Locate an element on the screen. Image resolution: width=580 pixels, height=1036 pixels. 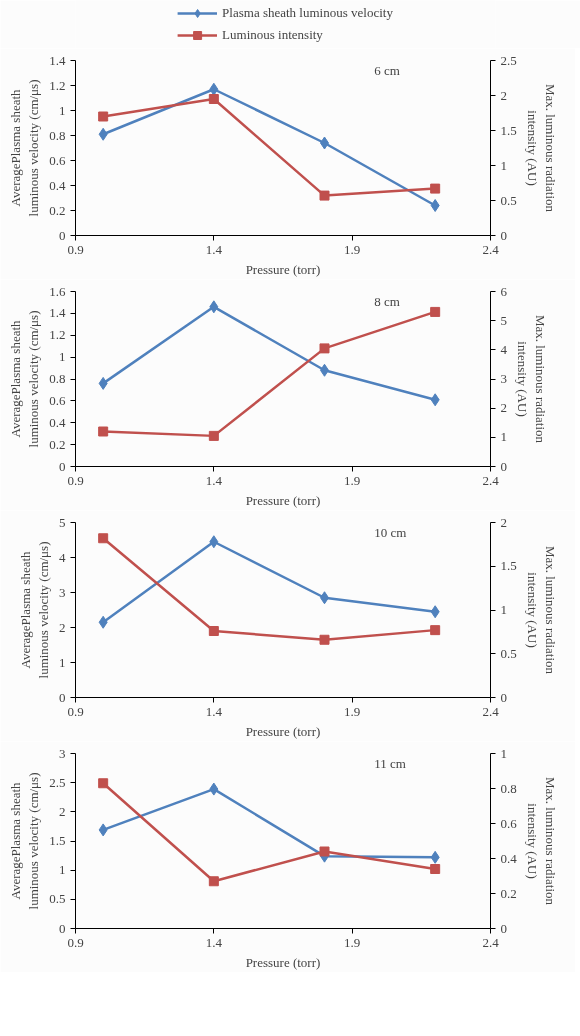
annotation: 8 cm is located at coordinates (387, 301).